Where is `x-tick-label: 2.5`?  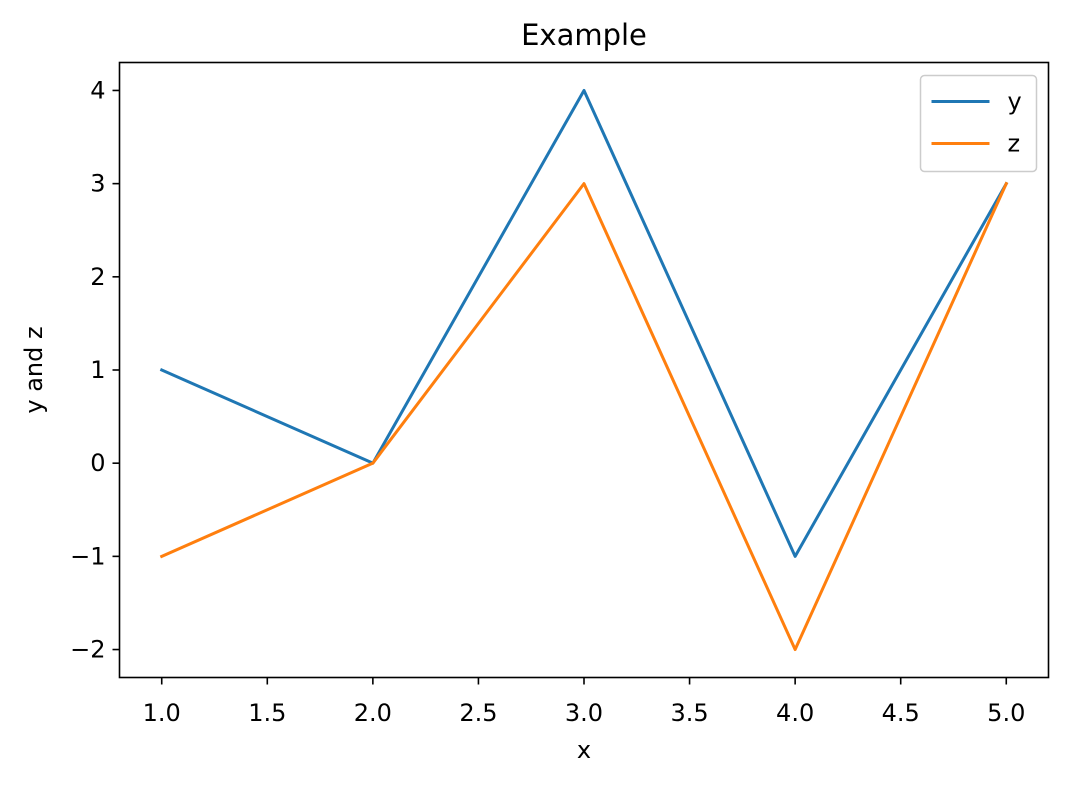
x-tick-label: 2.5 is located at coordinates (478, 713).